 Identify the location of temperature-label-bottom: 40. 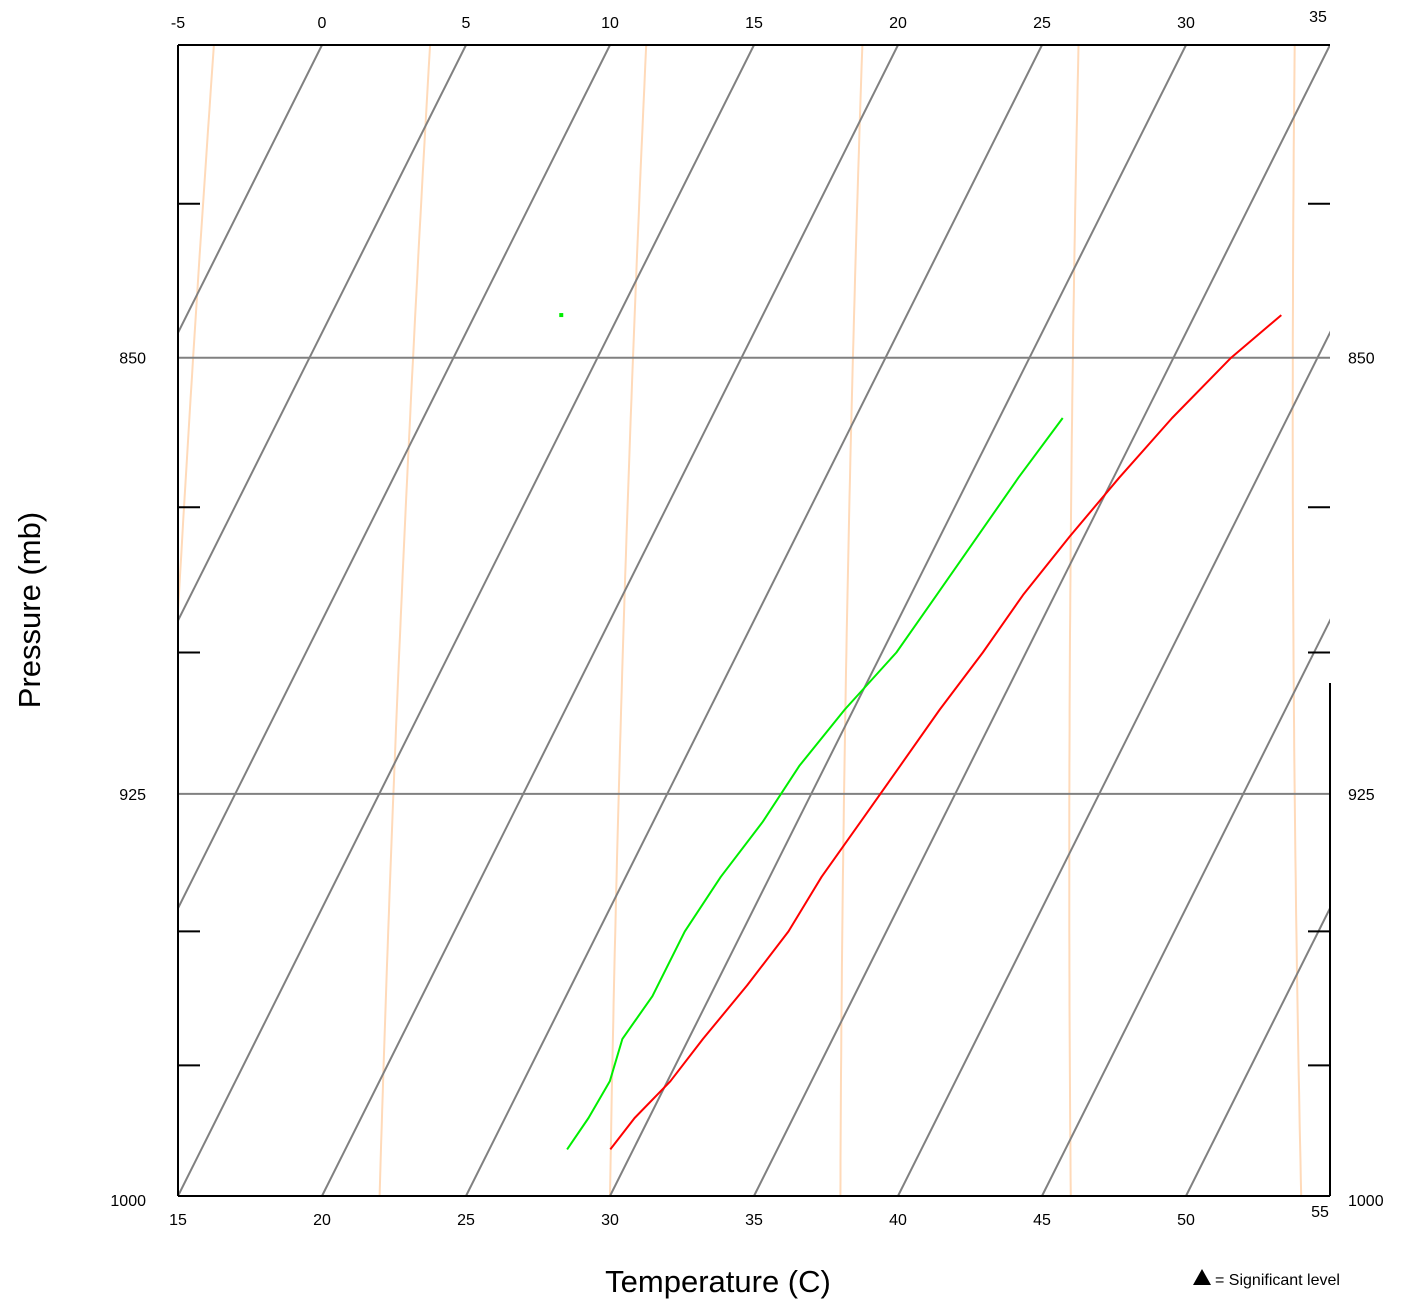
(898, 1220).